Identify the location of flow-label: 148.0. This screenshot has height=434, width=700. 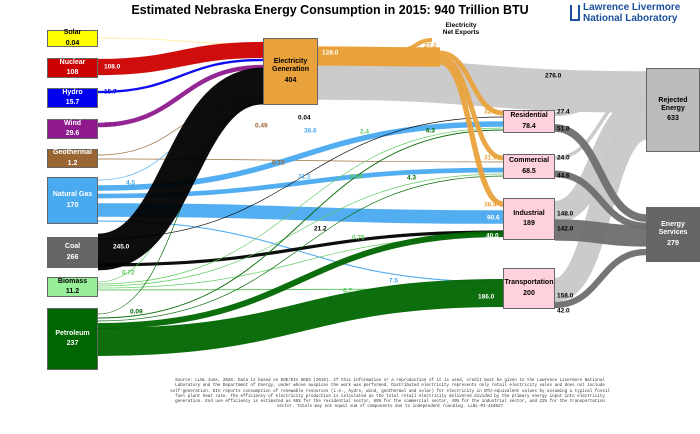
(565, 214).